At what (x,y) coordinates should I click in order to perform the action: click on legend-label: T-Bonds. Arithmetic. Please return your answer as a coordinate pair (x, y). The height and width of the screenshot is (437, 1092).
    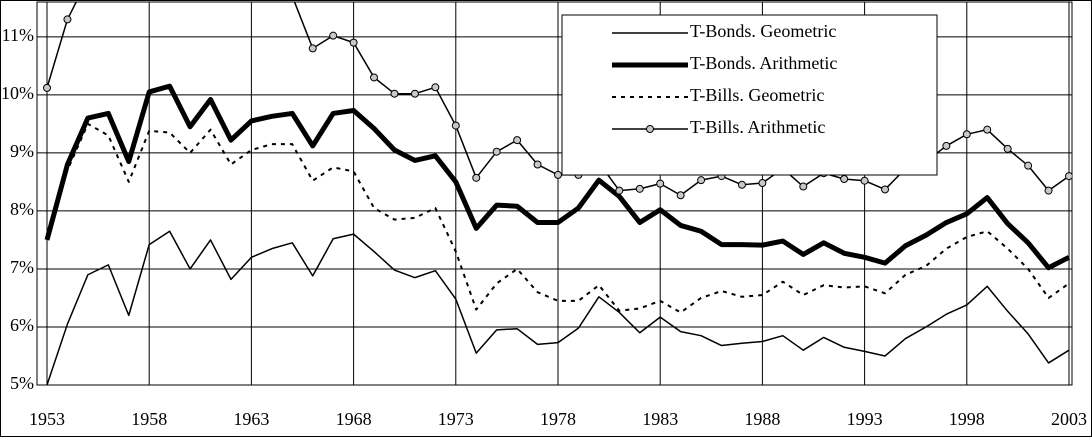
    Looking at the image, I should click on (763, 63).